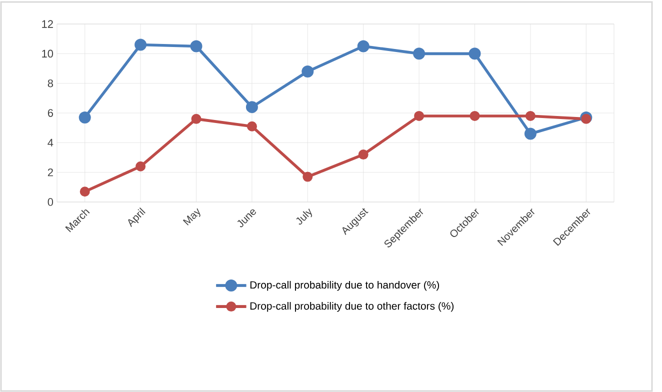 This screenshot has height=392, width=662. I want to click on y-tick-label: 2, so click(50, 172).